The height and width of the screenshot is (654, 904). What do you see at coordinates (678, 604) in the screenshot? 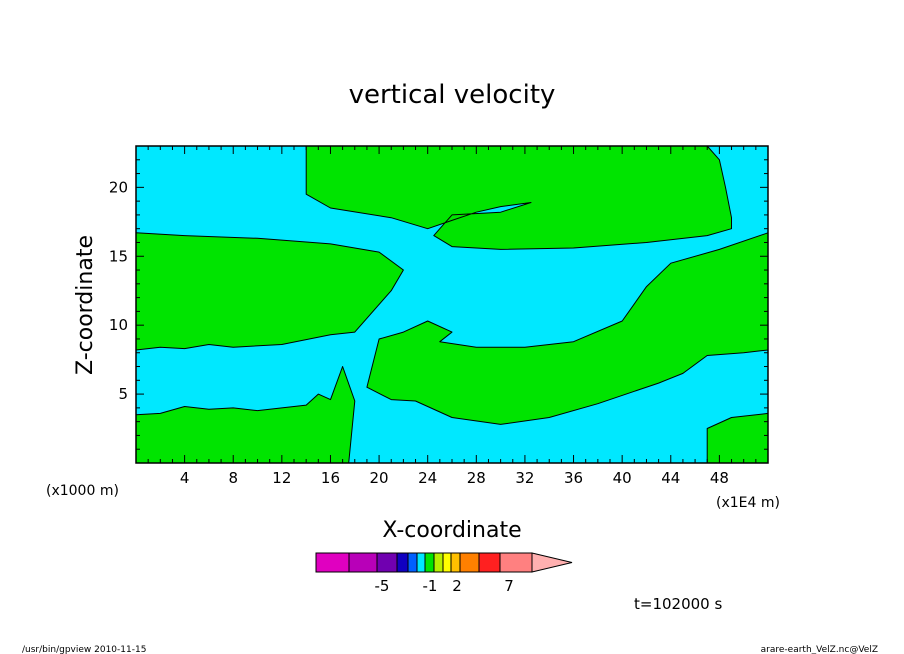
I see `time-label: t=102000 s` at bounding box center [678, 604].